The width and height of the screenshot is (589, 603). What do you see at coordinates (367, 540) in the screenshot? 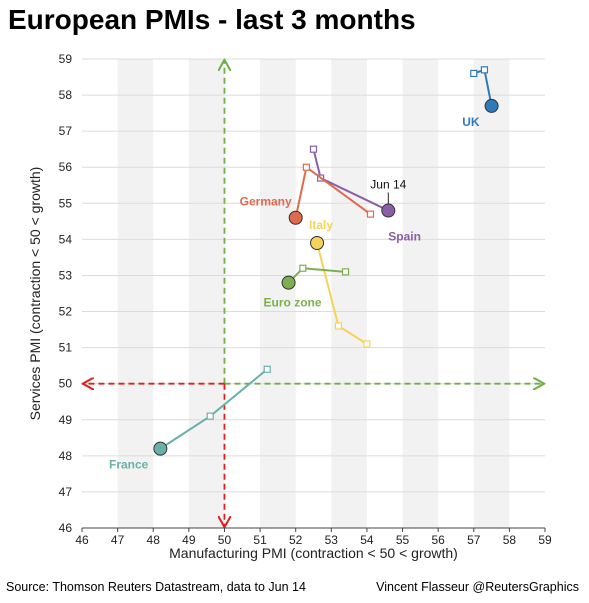
I see `x-tick-label-54: 54` at bounding box center [367, 540].